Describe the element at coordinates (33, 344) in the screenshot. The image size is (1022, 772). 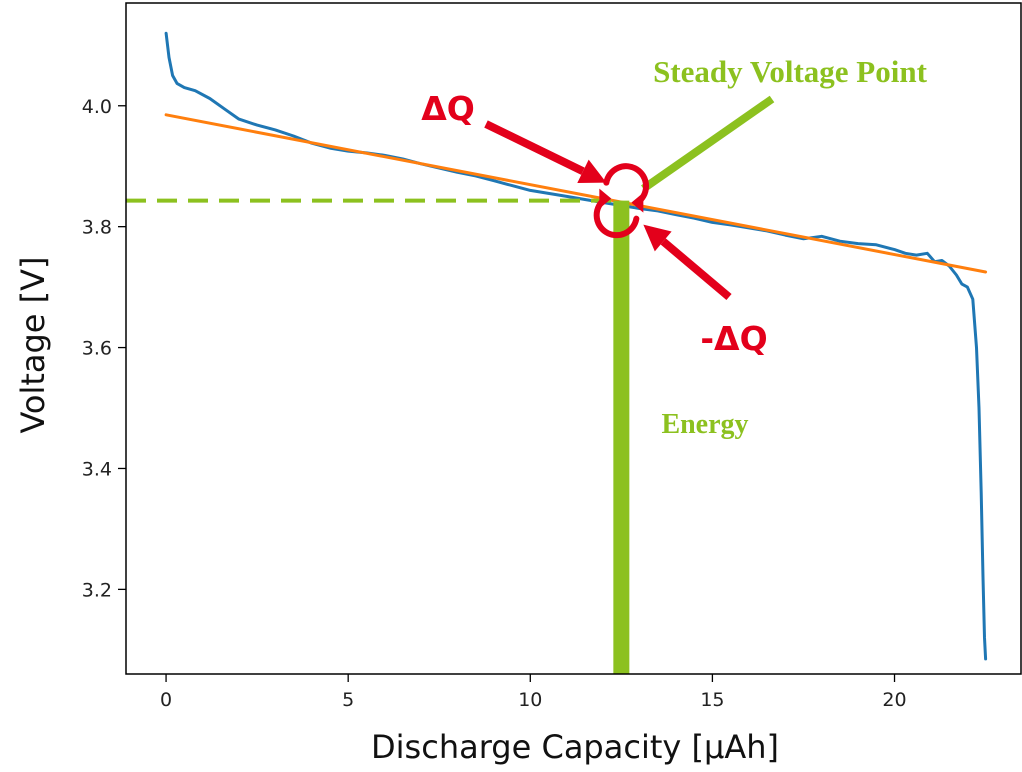
I see `y-axis-label: Voltage [V]` at that location.